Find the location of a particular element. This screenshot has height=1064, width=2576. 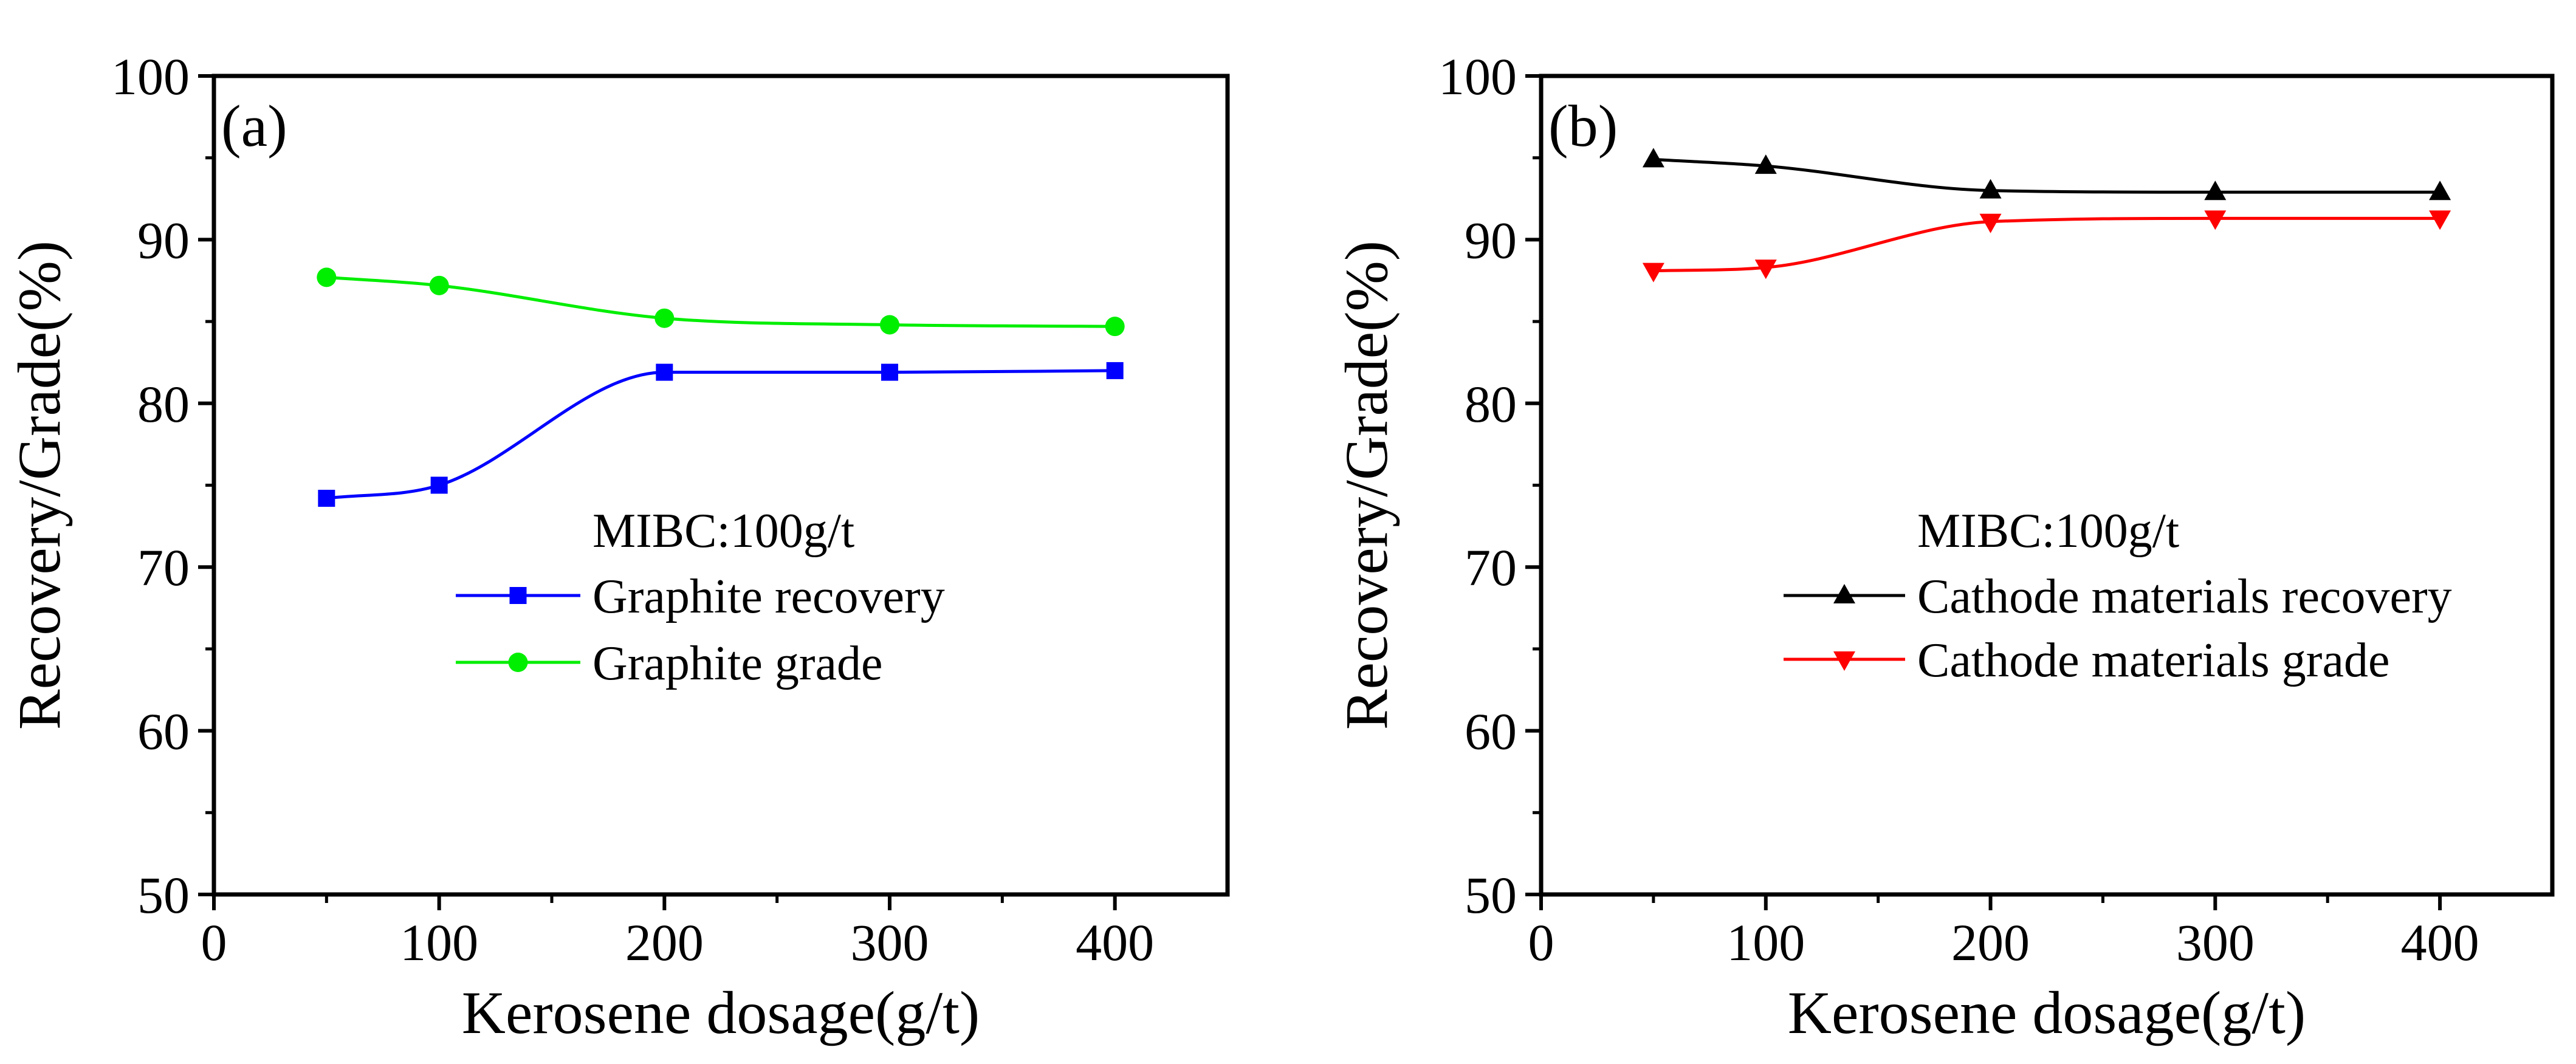

panel-label: (a) is located at coordinates (254, 126).